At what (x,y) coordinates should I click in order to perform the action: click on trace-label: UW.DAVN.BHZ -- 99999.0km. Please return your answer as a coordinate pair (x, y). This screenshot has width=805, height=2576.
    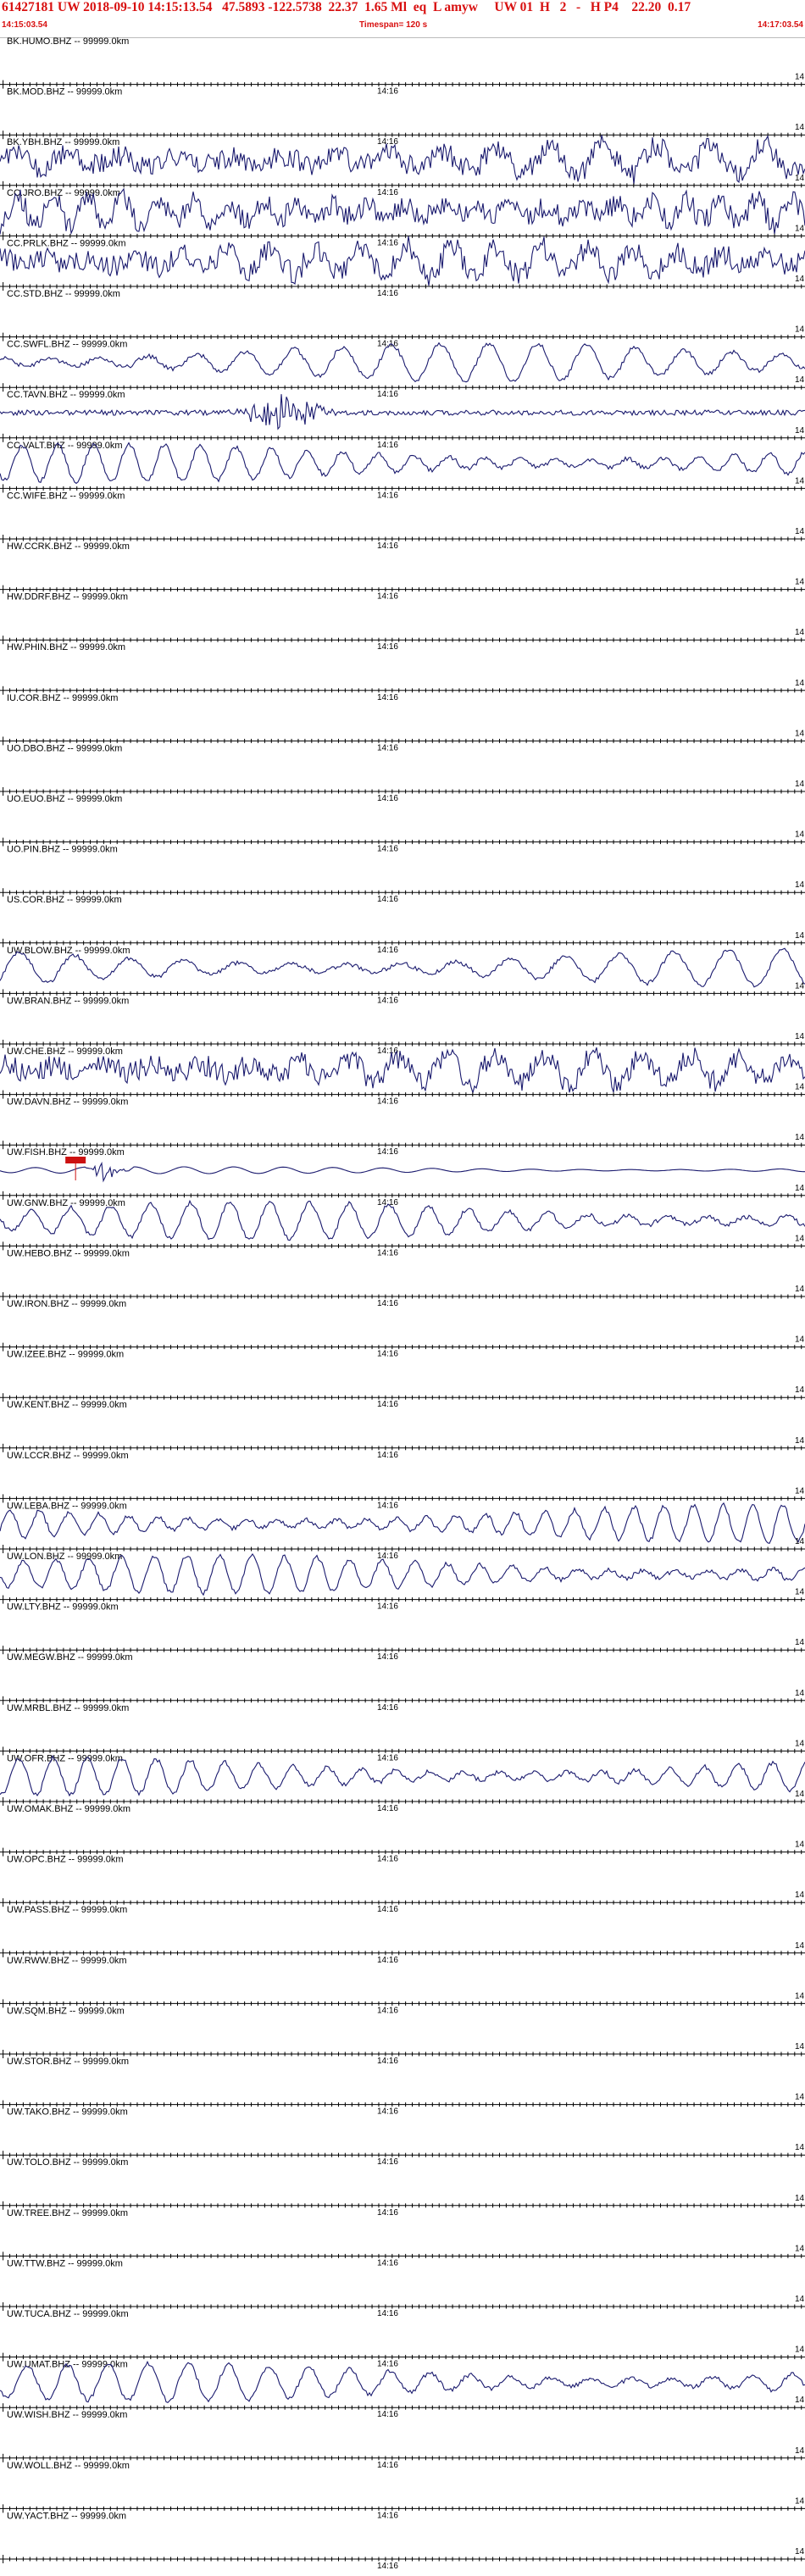
    Looking at the image, I should click on (67, 1102).